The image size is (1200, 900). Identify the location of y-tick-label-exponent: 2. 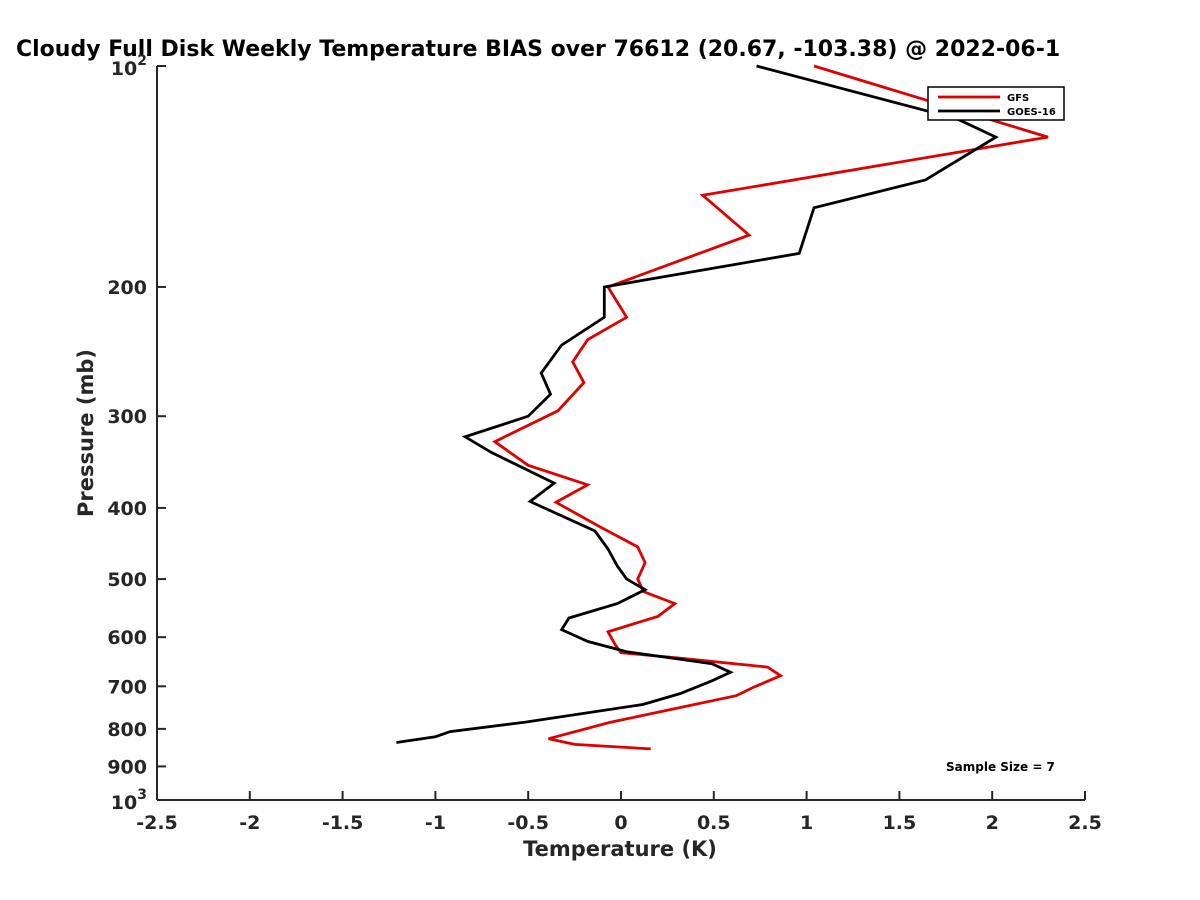
(142, 61).